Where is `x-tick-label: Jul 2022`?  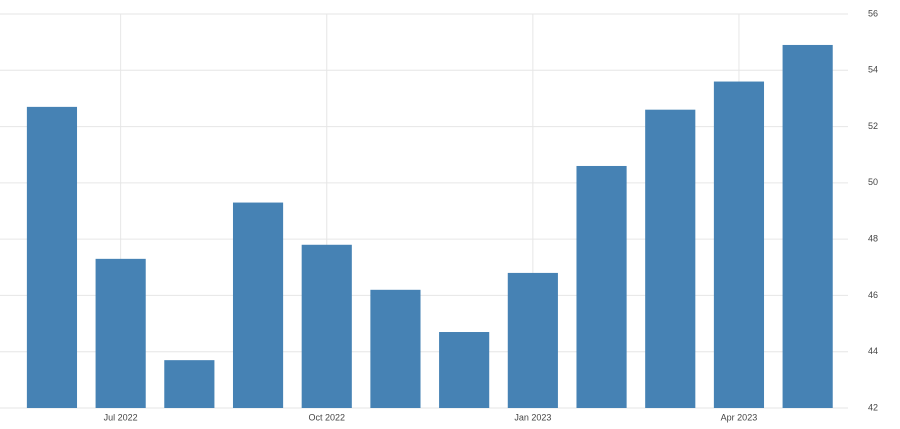
x-tick-label: Jul 2022 is located at coordinates (121, 417).